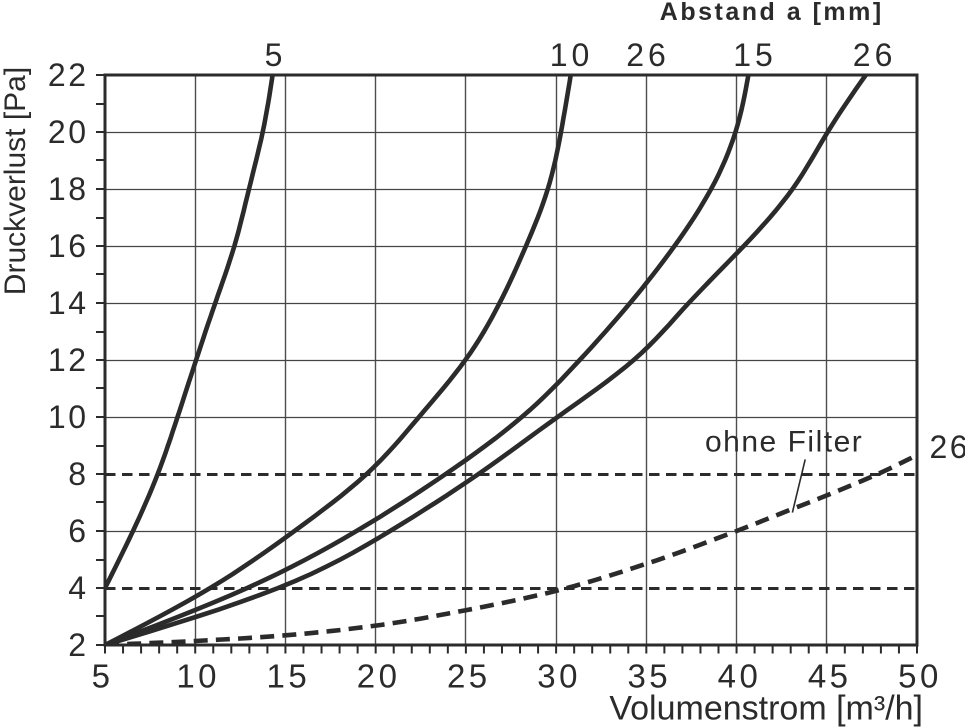  What do you see at coordinates (68, 246) in the screenshot?
I see `svg-text: 16` at bounding box center [68, 246].